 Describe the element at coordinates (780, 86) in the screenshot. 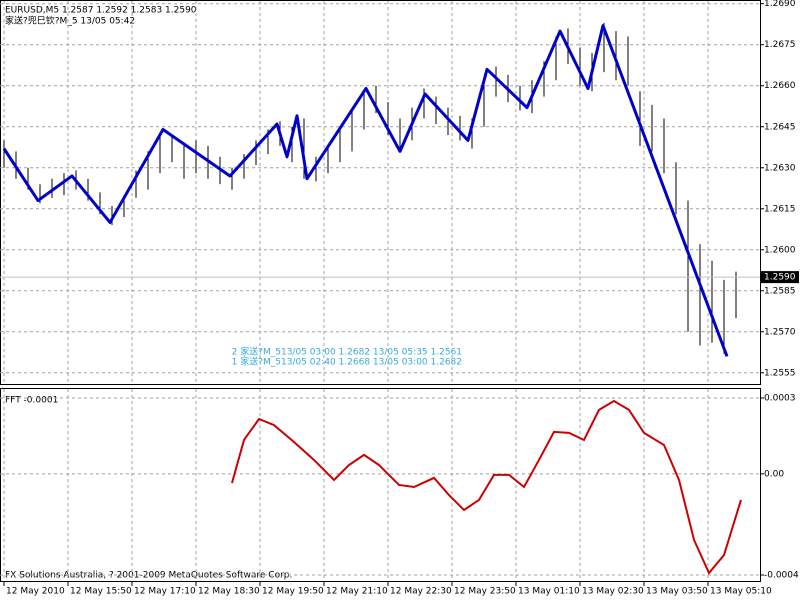

I see `y-tick-label: 1.2660` at that location.